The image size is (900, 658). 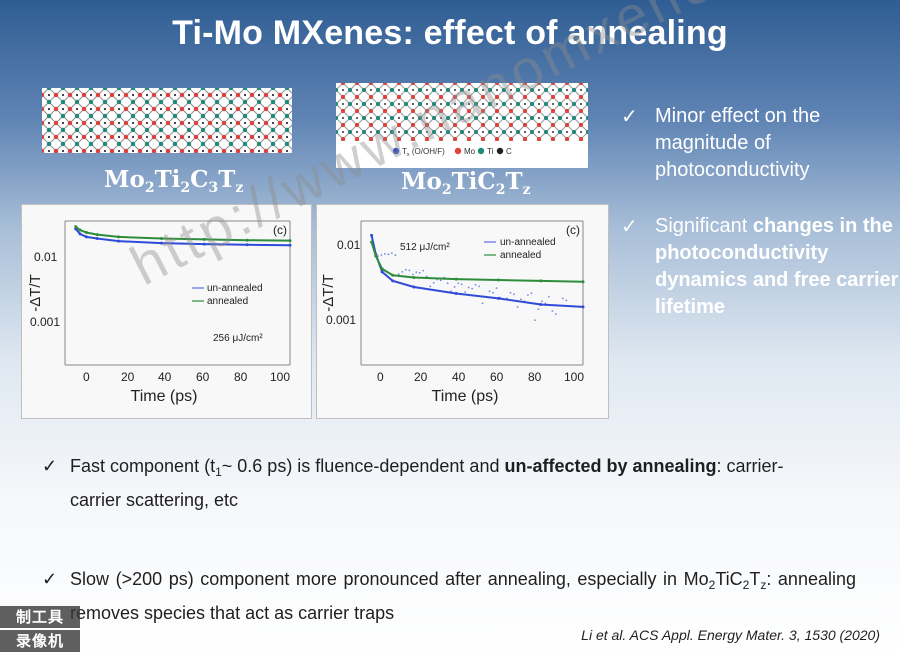 What do you see at coordinates (462, 125) in the screenshot?
I see `mo2tic2tz-structure-image: Tx (O/OH/F) Mo Ti C` at bounding box center [462, 125].